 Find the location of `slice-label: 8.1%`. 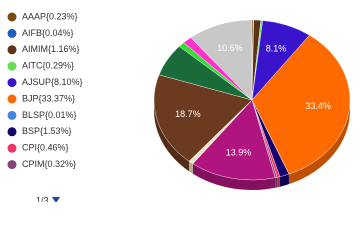

slice-label: 8.1% is located at coordinates (276, 49).